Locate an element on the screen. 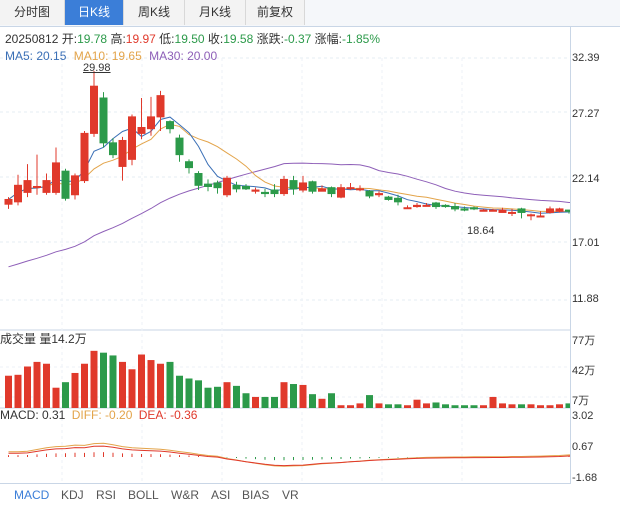 This screenshot has height=506, width=620. tab-monthly-k: 月K线 is located at coordinates (215, 12).